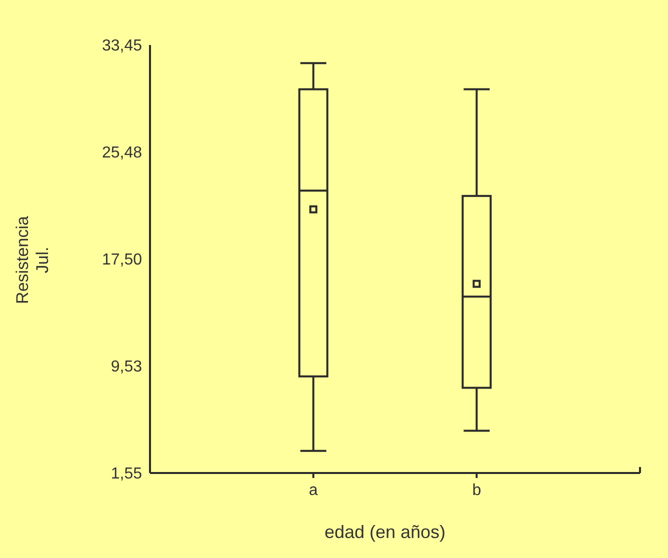 Image resolution: width=668 pixels, height=558 pixels. Describe the element at coordinates (313, 490) in the screenshot. I see `x-tick-label: a` at that location.